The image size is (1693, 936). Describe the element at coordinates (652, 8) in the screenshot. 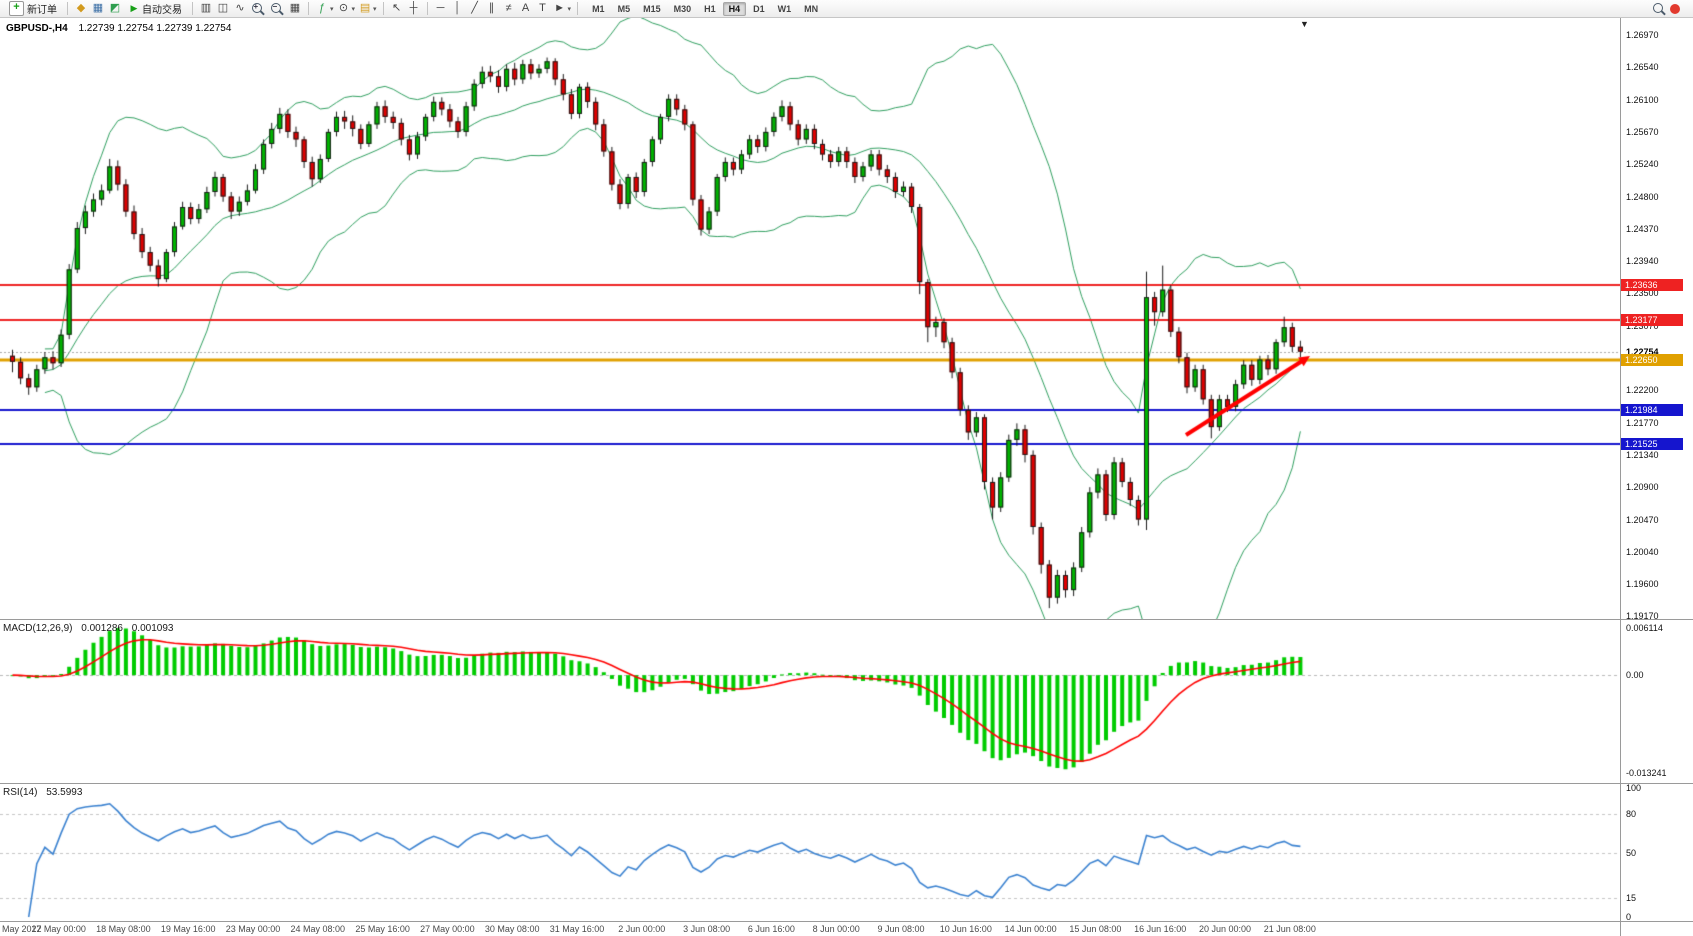

I see `timeframe-button-m15: M15` at that location.